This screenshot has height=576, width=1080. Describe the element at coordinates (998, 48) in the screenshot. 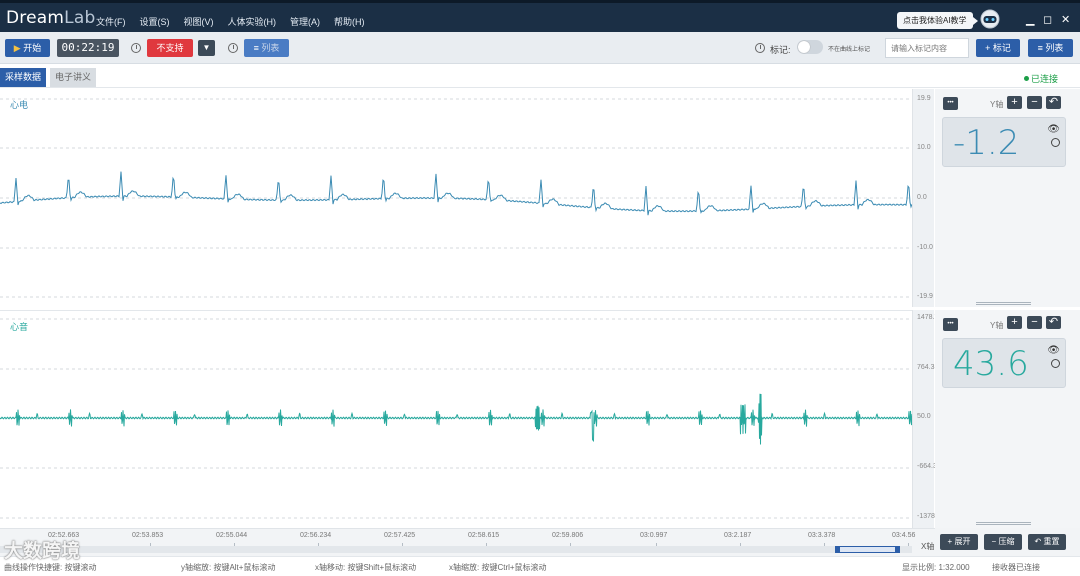

I see `add-mark-button: + 标记` at that location.